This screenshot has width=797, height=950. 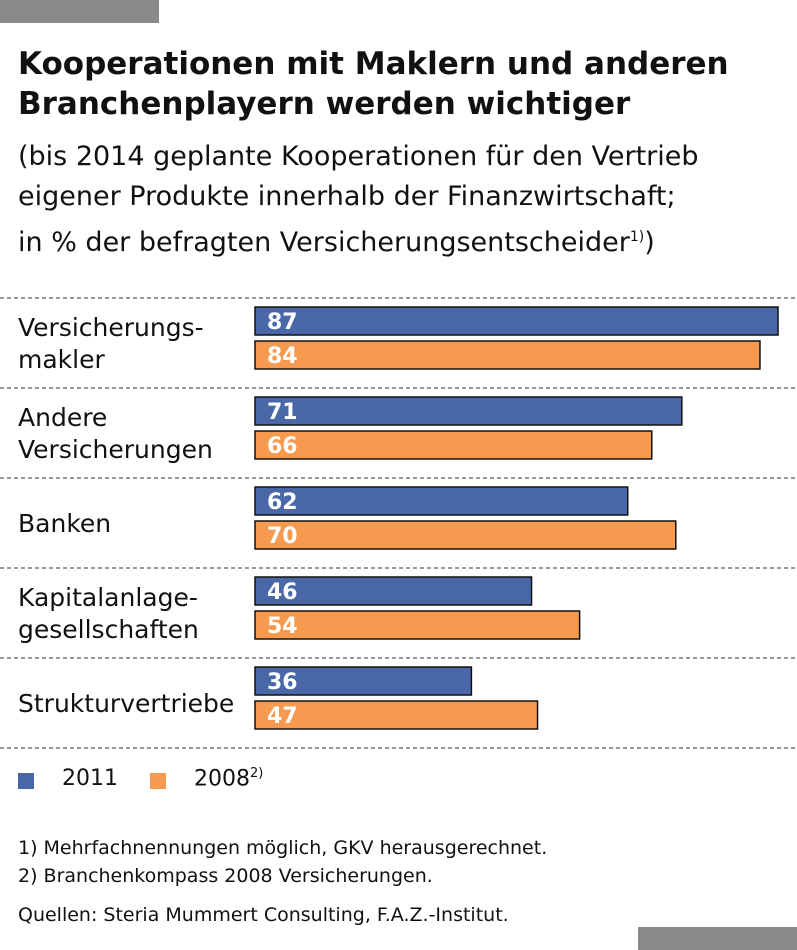 I want to click on category-label: Versicherungs-, so click(x=111, y=327).